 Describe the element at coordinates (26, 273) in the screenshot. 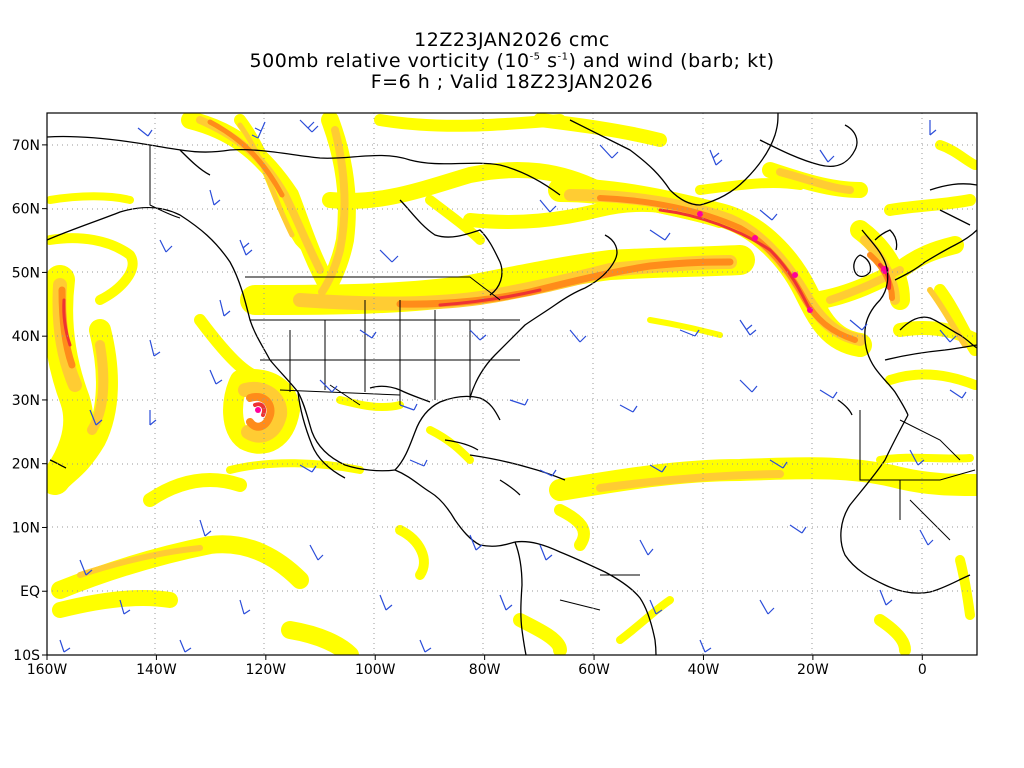

I see `lat-tick-label: 50N` at that location.